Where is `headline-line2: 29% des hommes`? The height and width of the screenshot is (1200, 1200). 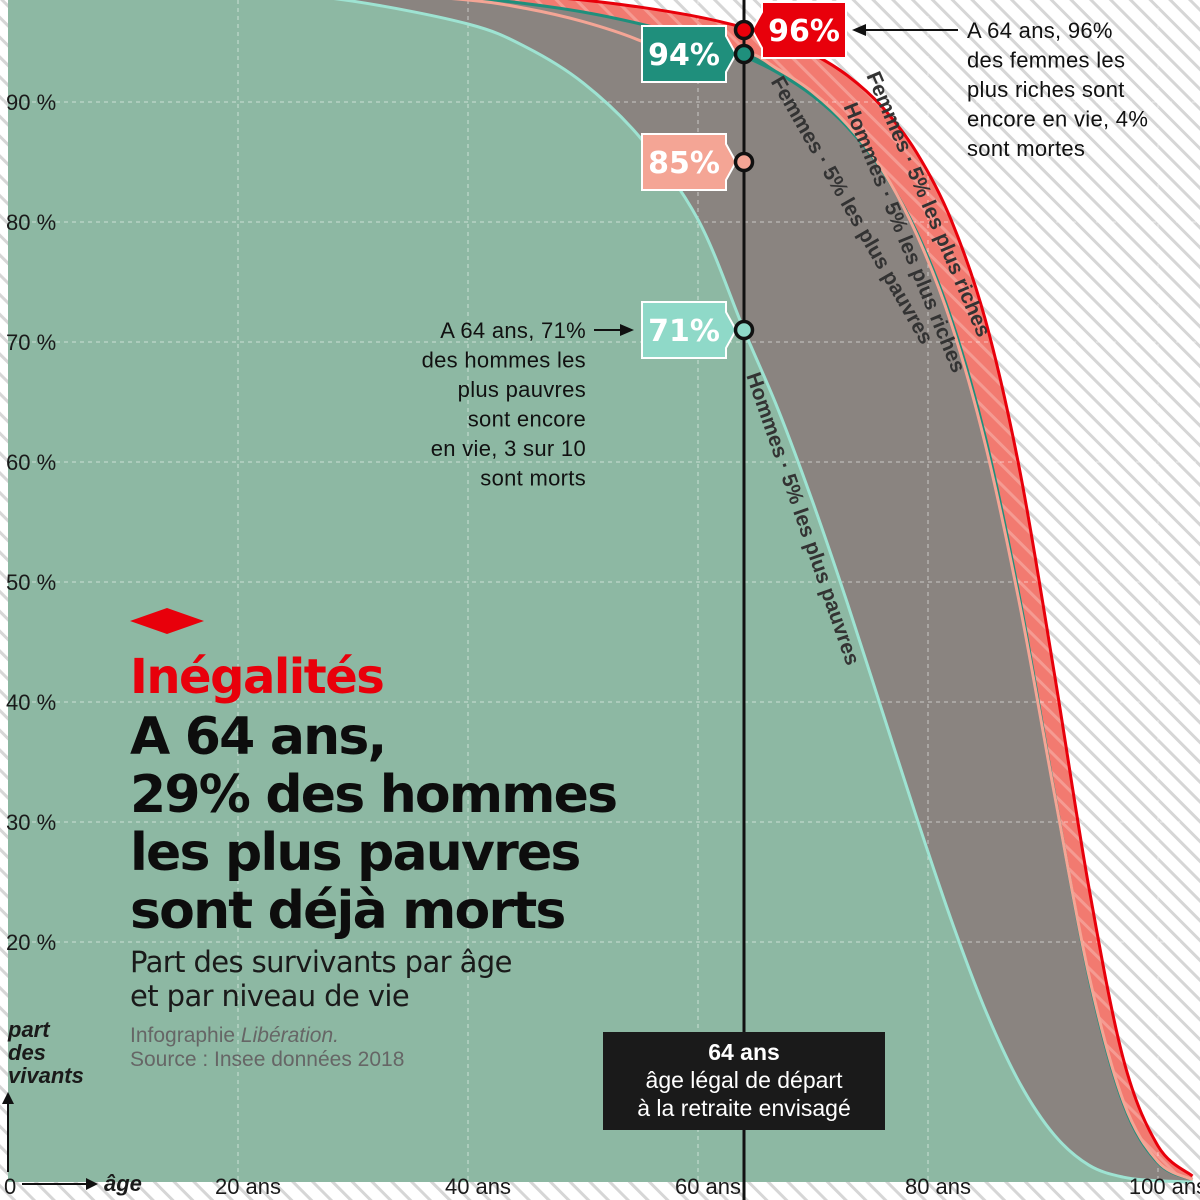 headline-line2: 29% des hommes is located at coordinates (373, 795).